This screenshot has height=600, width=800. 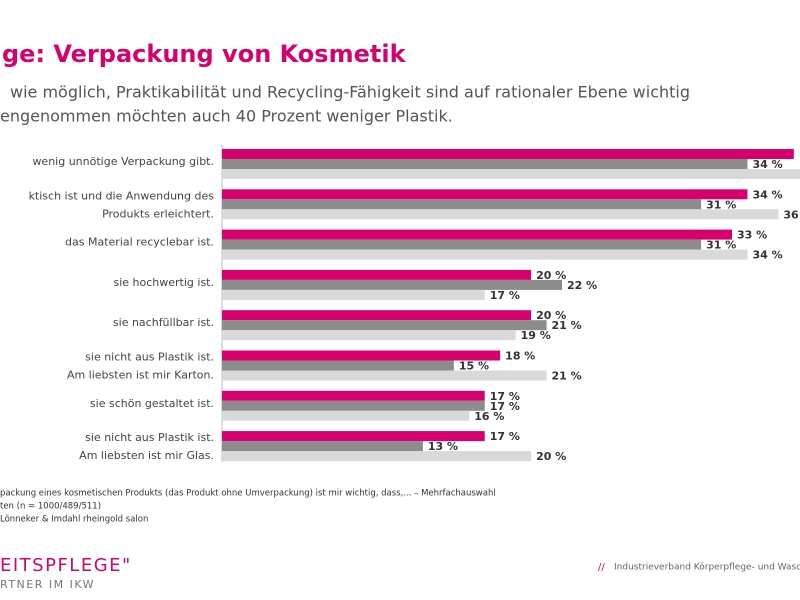 I want to click on category-label: sie hochwertig ist., so click(x=163, y=282).